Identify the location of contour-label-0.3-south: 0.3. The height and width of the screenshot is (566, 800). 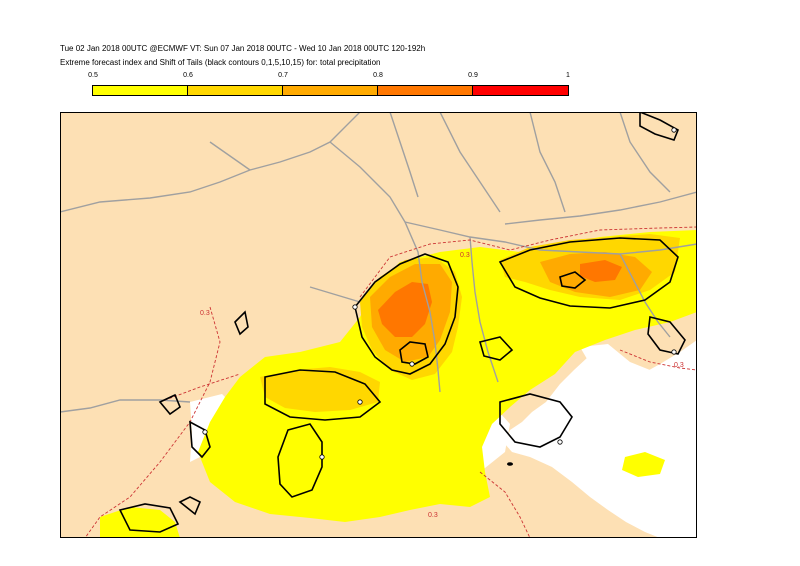
(433, 515).